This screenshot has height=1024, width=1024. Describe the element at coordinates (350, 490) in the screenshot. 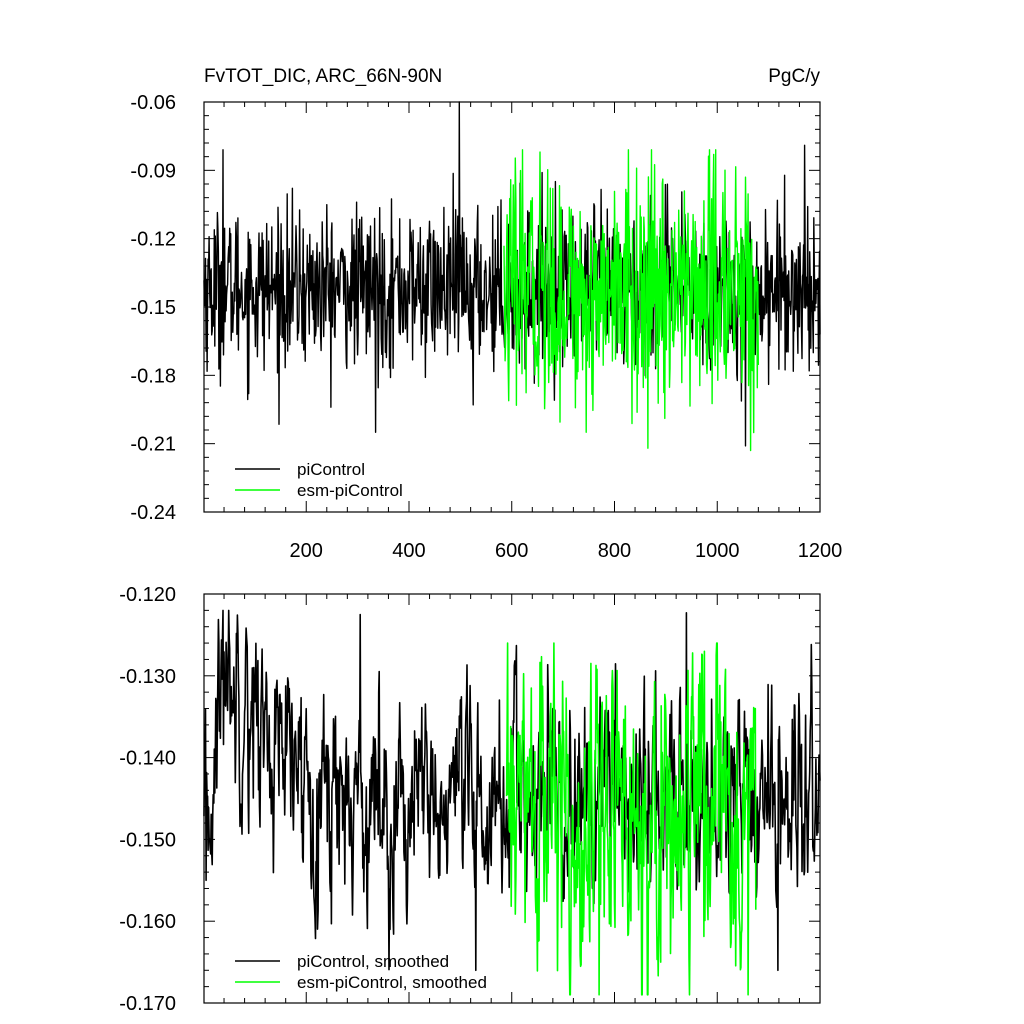

I see `legend-label-esm-picontrol: esm-piControl` at that location.